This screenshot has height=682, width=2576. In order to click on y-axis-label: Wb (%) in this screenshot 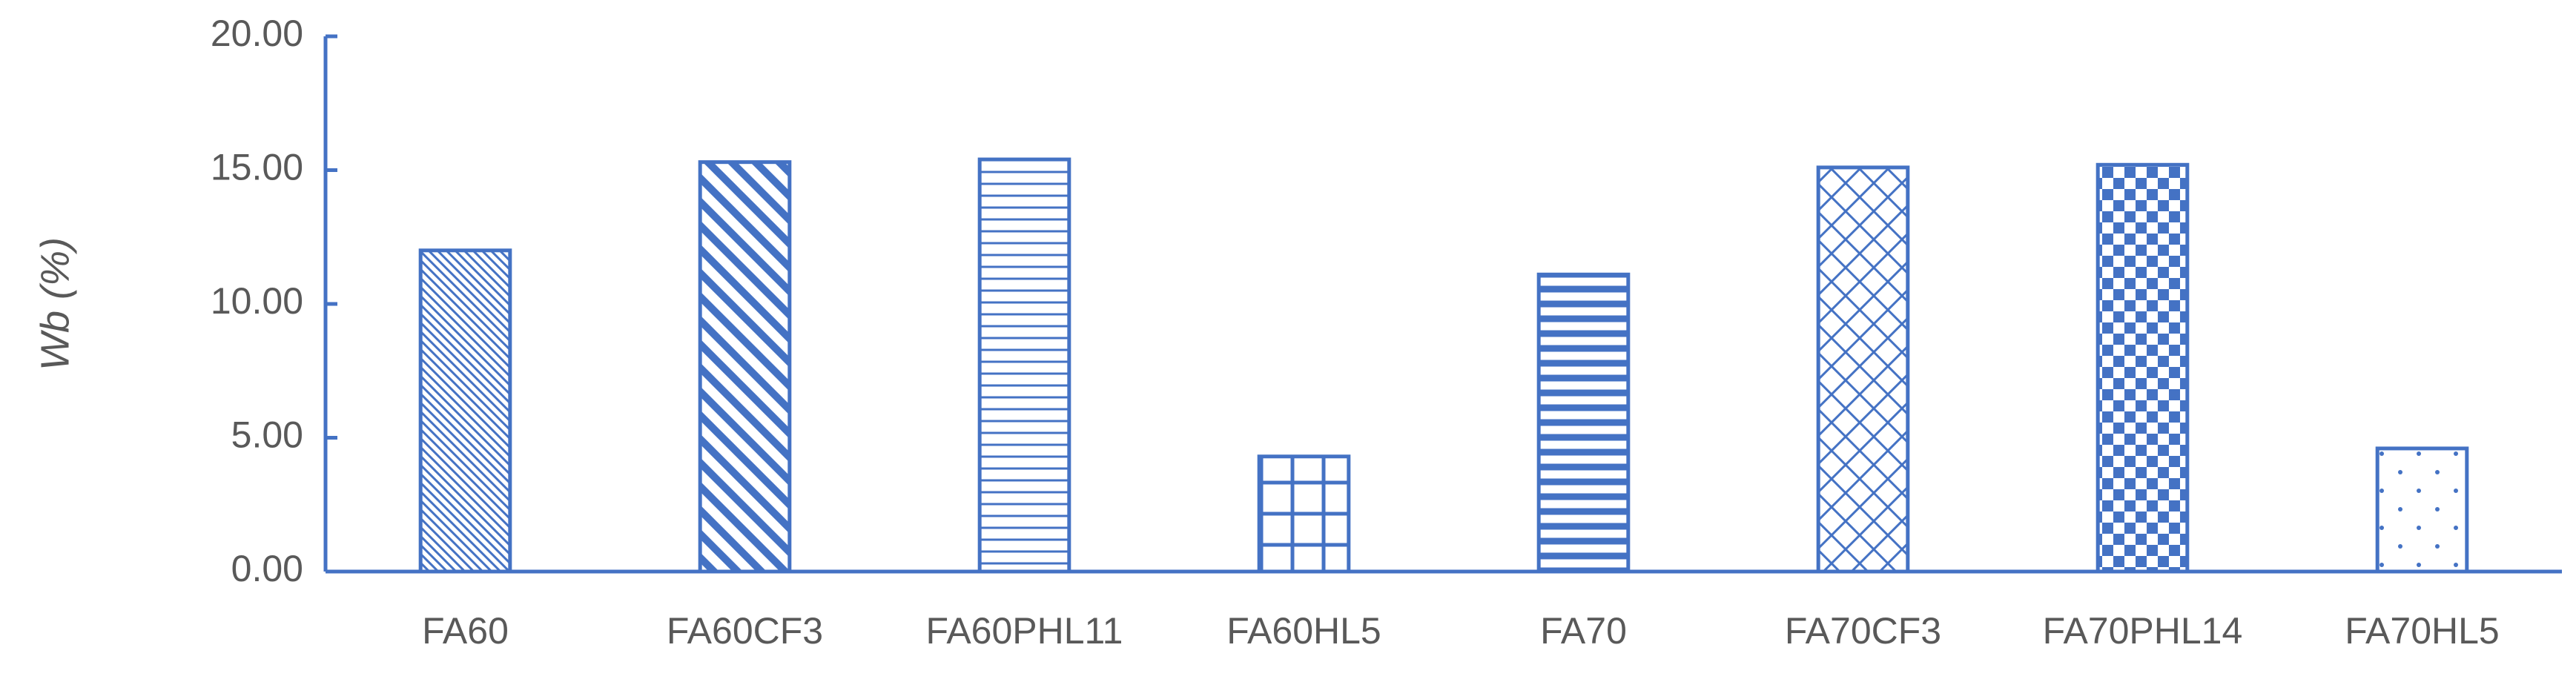, I will do `click(55, 304)`.